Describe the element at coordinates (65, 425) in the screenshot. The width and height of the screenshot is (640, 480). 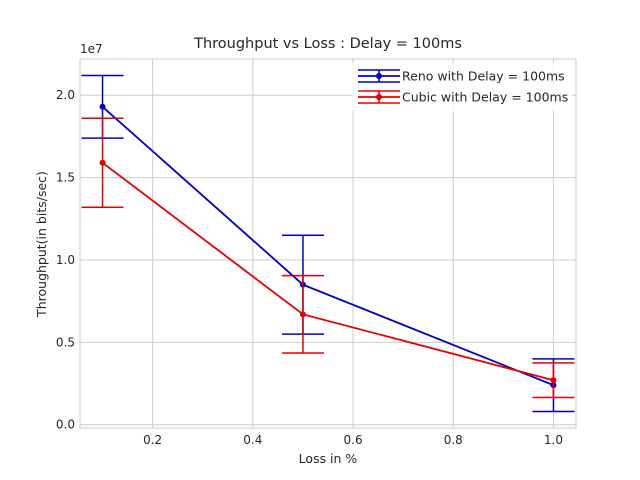
I see `y-tick-label: 0.0` at that location.